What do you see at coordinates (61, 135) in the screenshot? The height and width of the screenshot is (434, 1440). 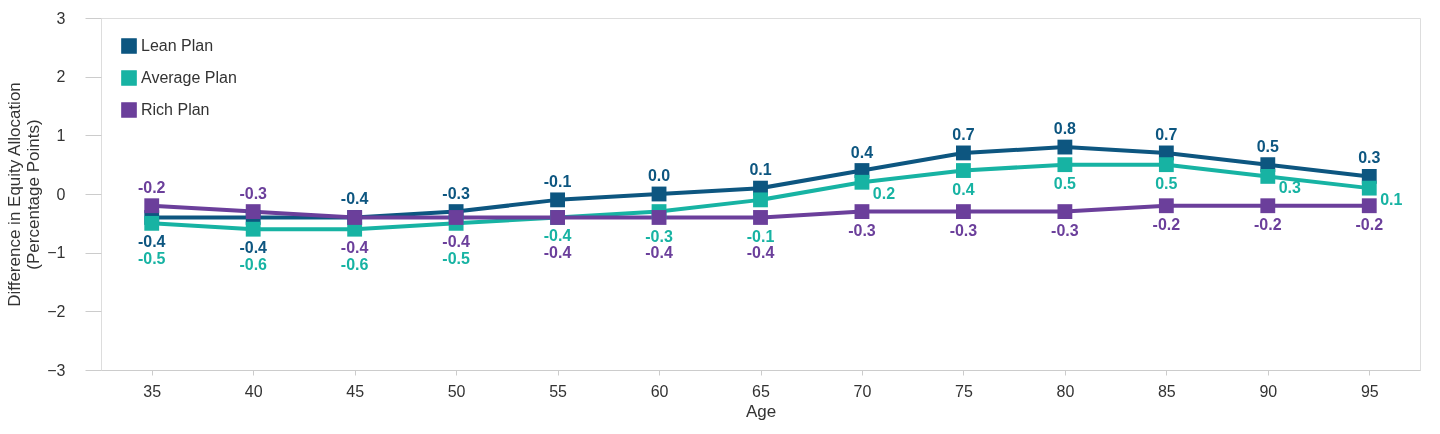 I see `y-tick-label: 1` at bounding box center [61, 135].